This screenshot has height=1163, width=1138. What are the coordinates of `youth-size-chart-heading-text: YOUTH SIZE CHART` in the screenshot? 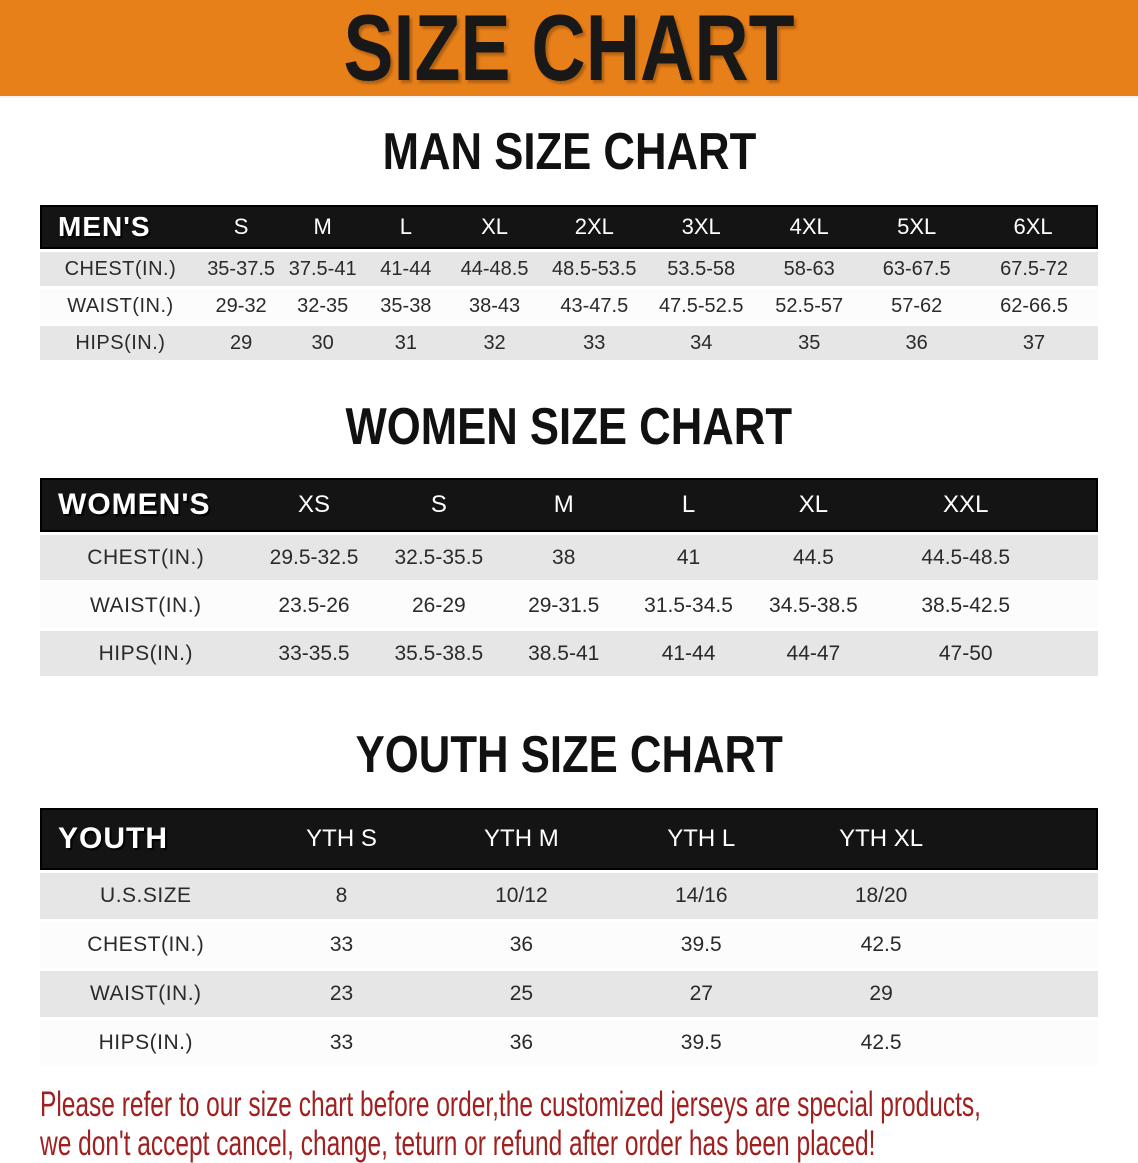 It's located at (569, 755).